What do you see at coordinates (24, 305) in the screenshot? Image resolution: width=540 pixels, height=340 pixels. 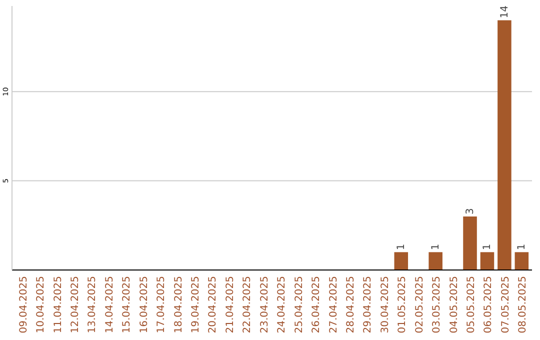 I see `x-tick-label: 09.04.2025` at bounding box center [24, 305].